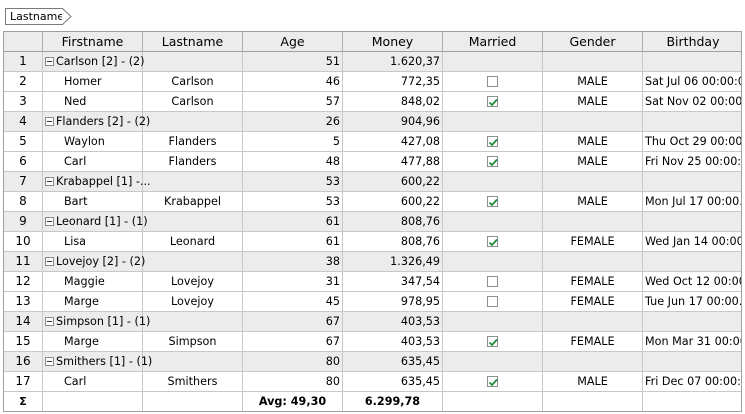 The image size is (745, 414). I want to click on money-cell: 635,45, so click(393, 382).